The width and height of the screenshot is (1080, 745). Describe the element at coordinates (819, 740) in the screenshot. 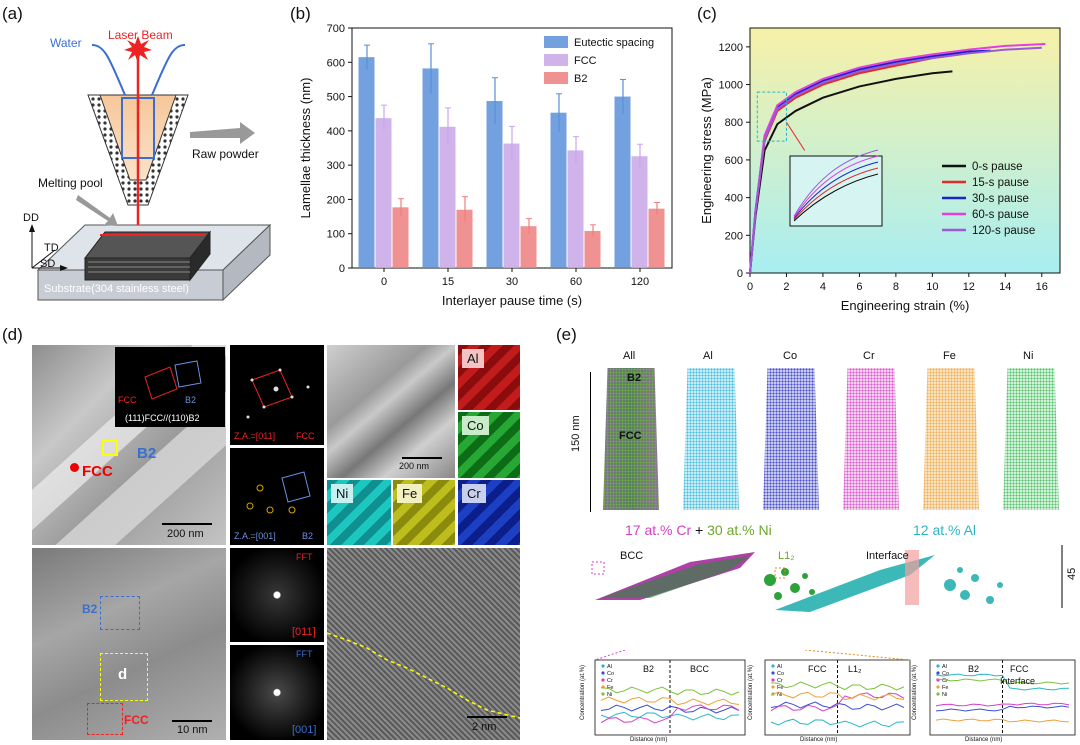

I see `prox2-xlabel: Distance (nm)` at that location.